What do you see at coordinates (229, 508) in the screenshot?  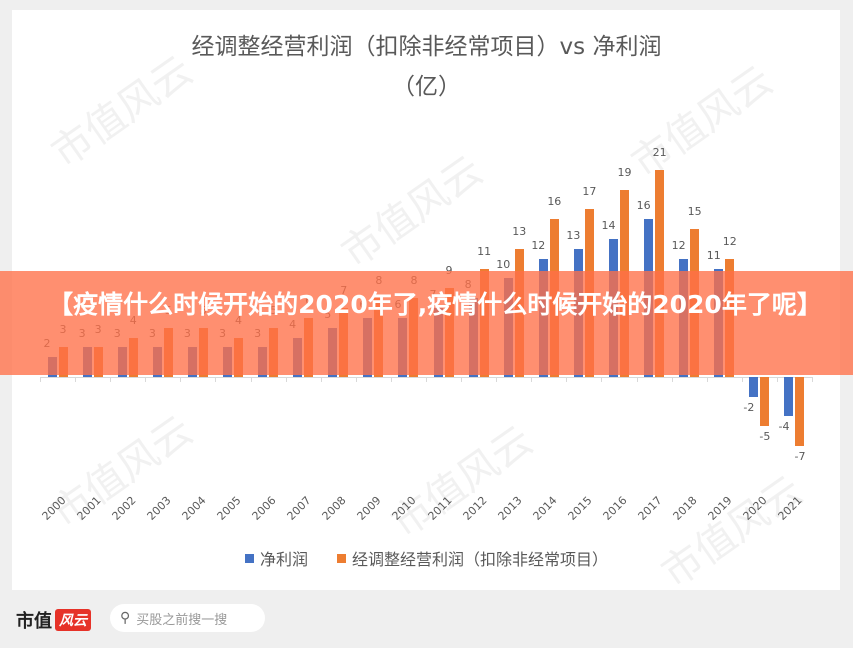 I see `x-tick-label: 2005` at bounding box center [229, 508].